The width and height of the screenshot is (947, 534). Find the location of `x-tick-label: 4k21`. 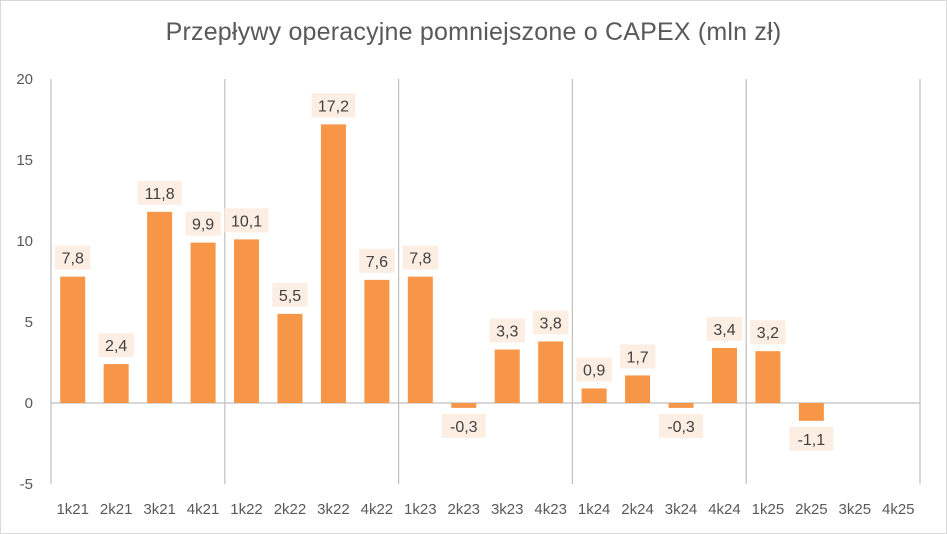

x-tick-label: 4k21 is located at coordinates (203, 509).